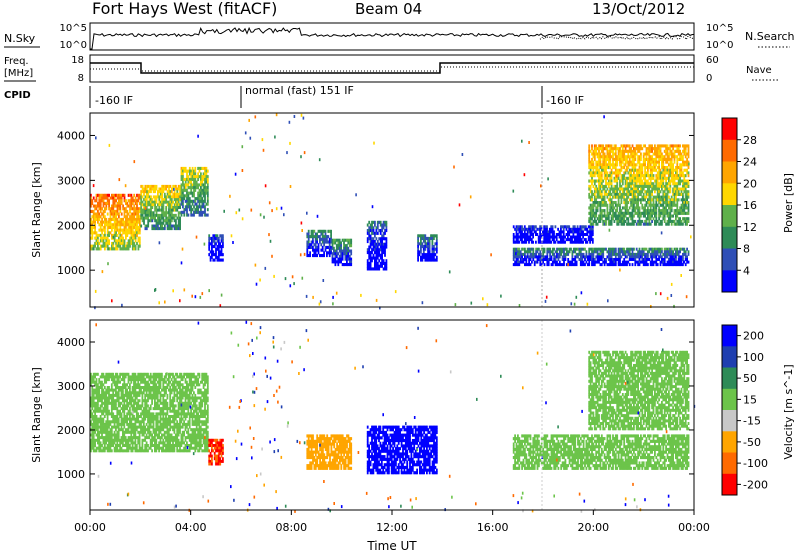 The width and height of the screenshot is (800, 554). What do you see at coordinates (750, 140) in the screenshot?
I see `colorbar-tick-label: 28` at bounding box center [750, 140].